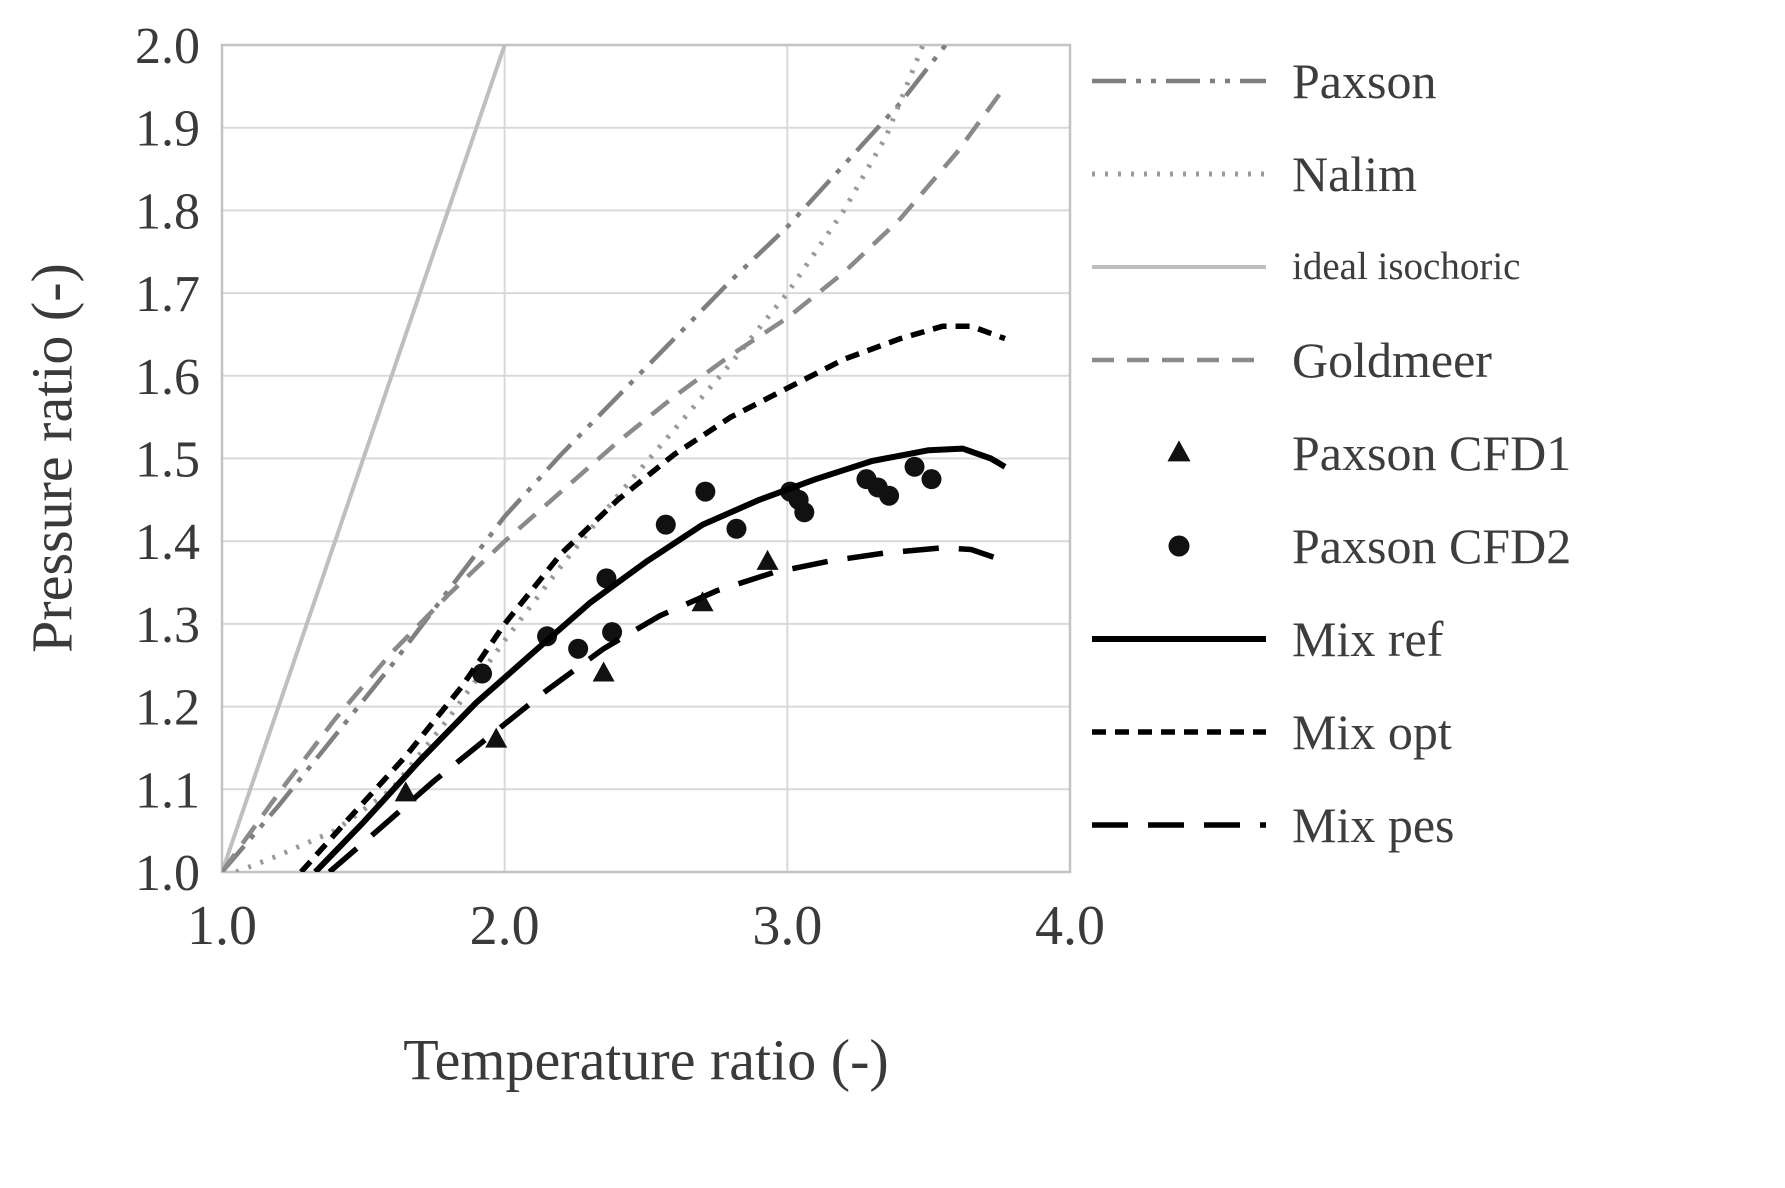 This screenshot has width=1785, height=1188. What do you see at coordinates (167, 625) in the screenshot?
I see `y-tick-label: 1.3` at bounding box center [167, 625].